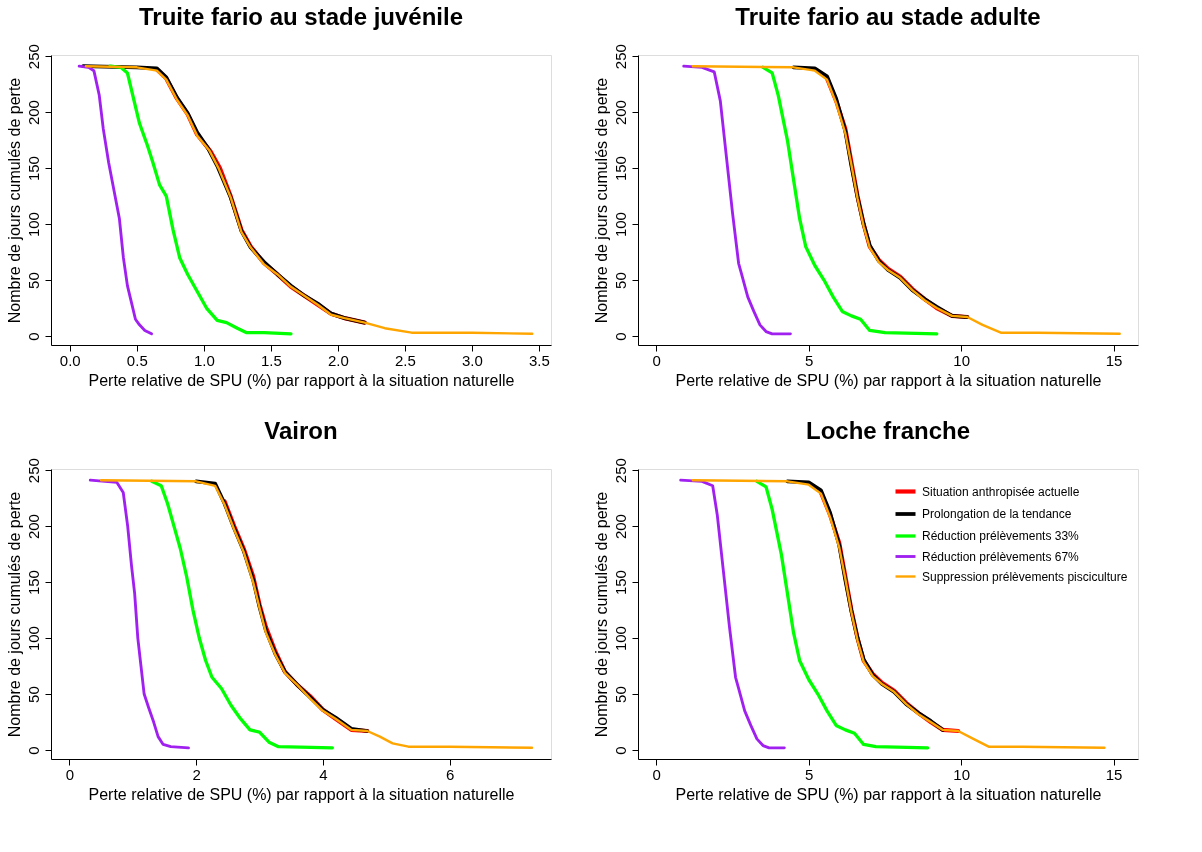 Image resolution: width=1202 pixels, height=852 pixels. What do you see at coordinates (1001, 536) in the screenshot?
I see `legend-label: Réduction prélèvements 33%` at bounding box center [1001, 536].